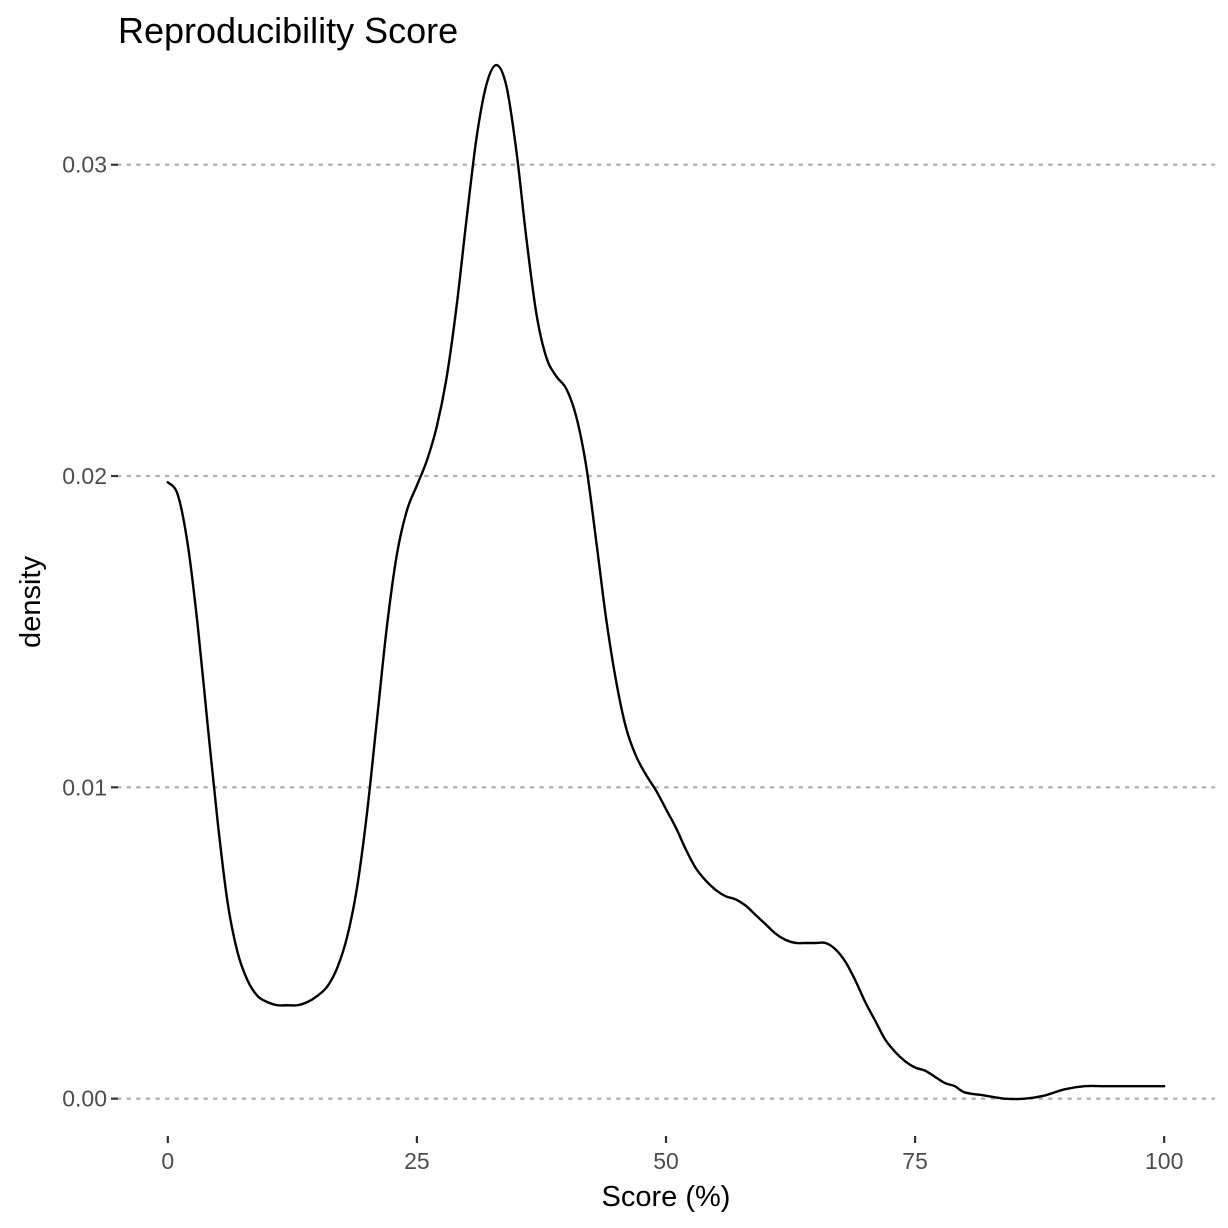  Describe the element at coordinates (84, 476) in the screenshot. I see `y-tick-label: 0.02` at that location.